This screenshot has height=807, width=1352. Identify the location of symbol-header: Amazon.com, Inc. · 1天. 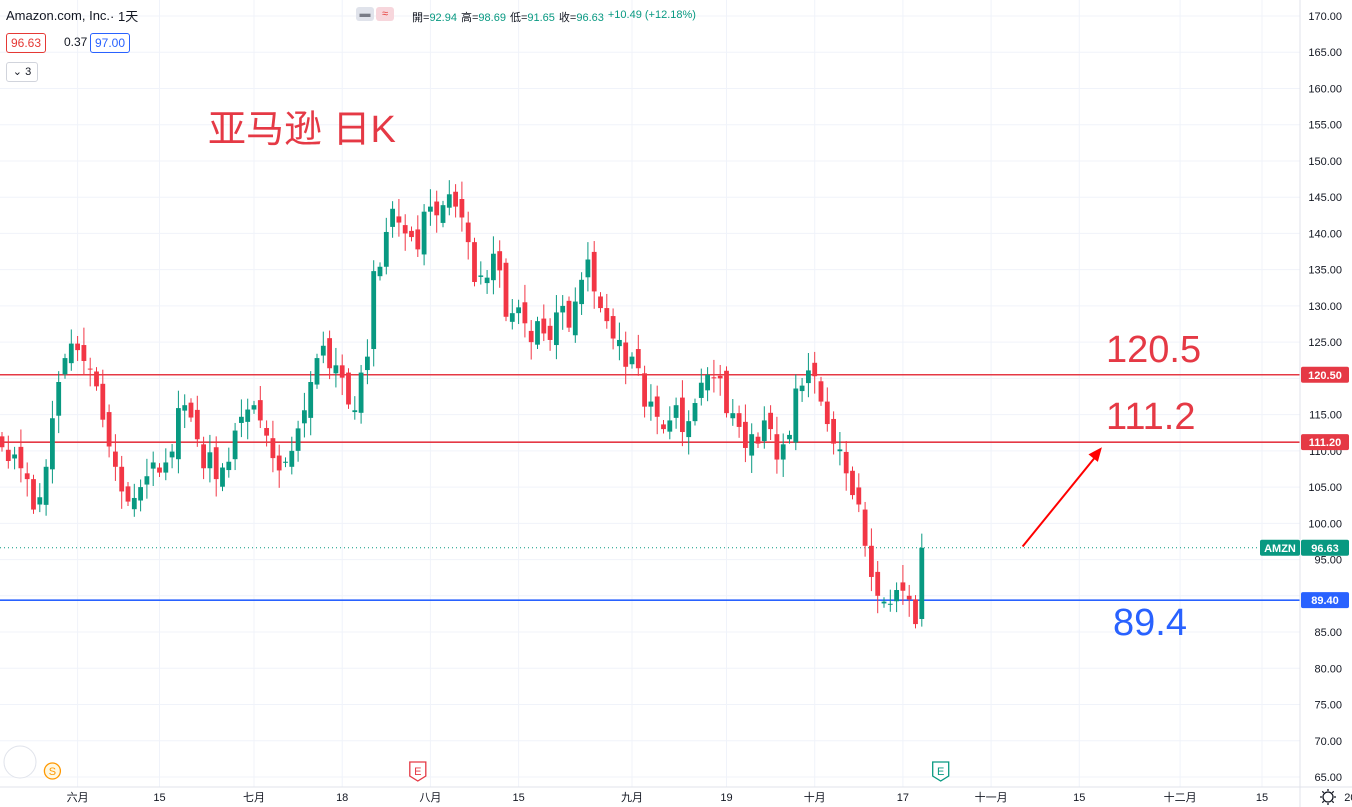
(72, 15).